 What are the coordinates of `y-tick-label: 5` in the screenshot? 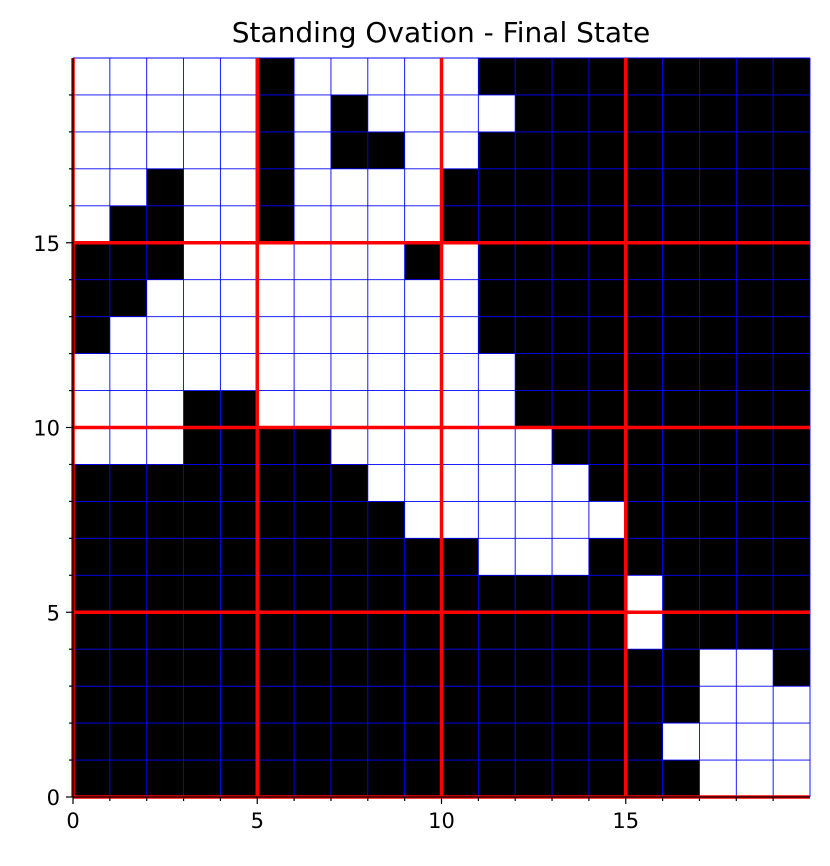 It's located at (53, 613).